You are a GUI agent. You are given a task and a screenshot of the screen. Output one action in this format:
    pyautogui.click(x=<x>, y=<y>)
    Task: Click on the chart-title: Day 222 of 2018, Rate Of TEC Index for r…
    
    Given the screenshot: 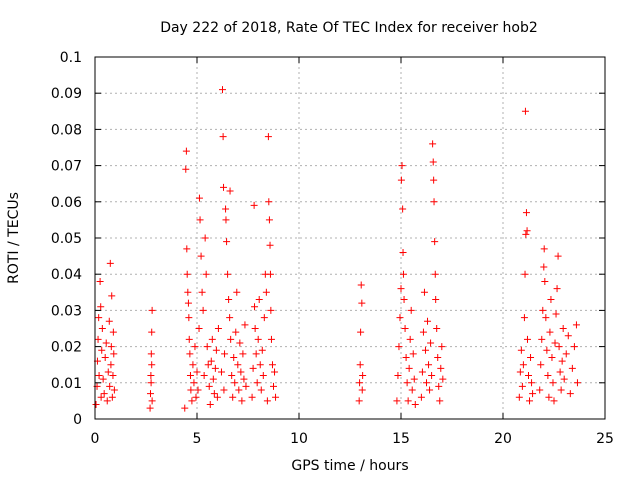 What is the action you would take?
    pyautogui.click(x=349, y=28)
    